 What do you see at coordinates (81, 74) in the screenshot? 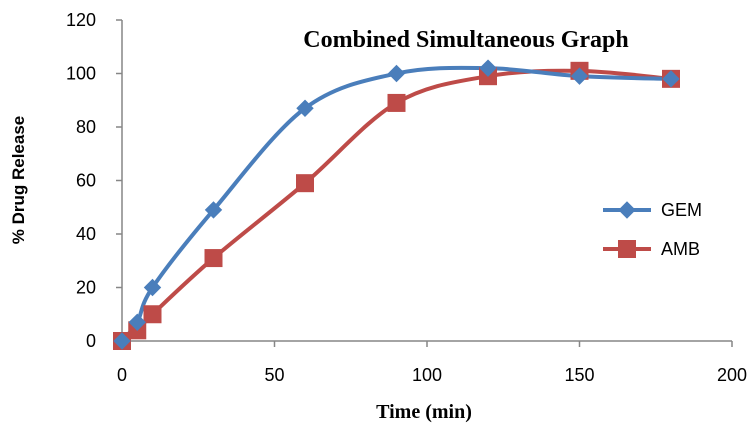
I see `y-tick-label: 100` at bounding box center [81, 74].